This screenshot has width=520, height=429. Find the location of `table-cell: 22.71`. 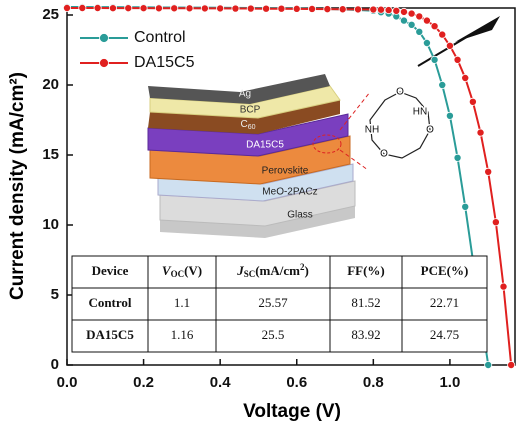

table-cell: 22.71 is located at coordinates (444, 302).